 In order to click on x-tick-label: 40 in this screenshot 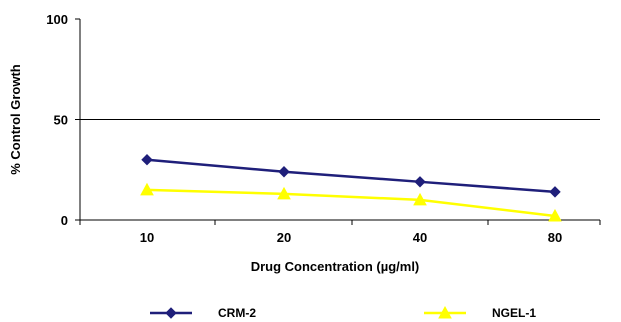, I will do `click(420, 237)`.